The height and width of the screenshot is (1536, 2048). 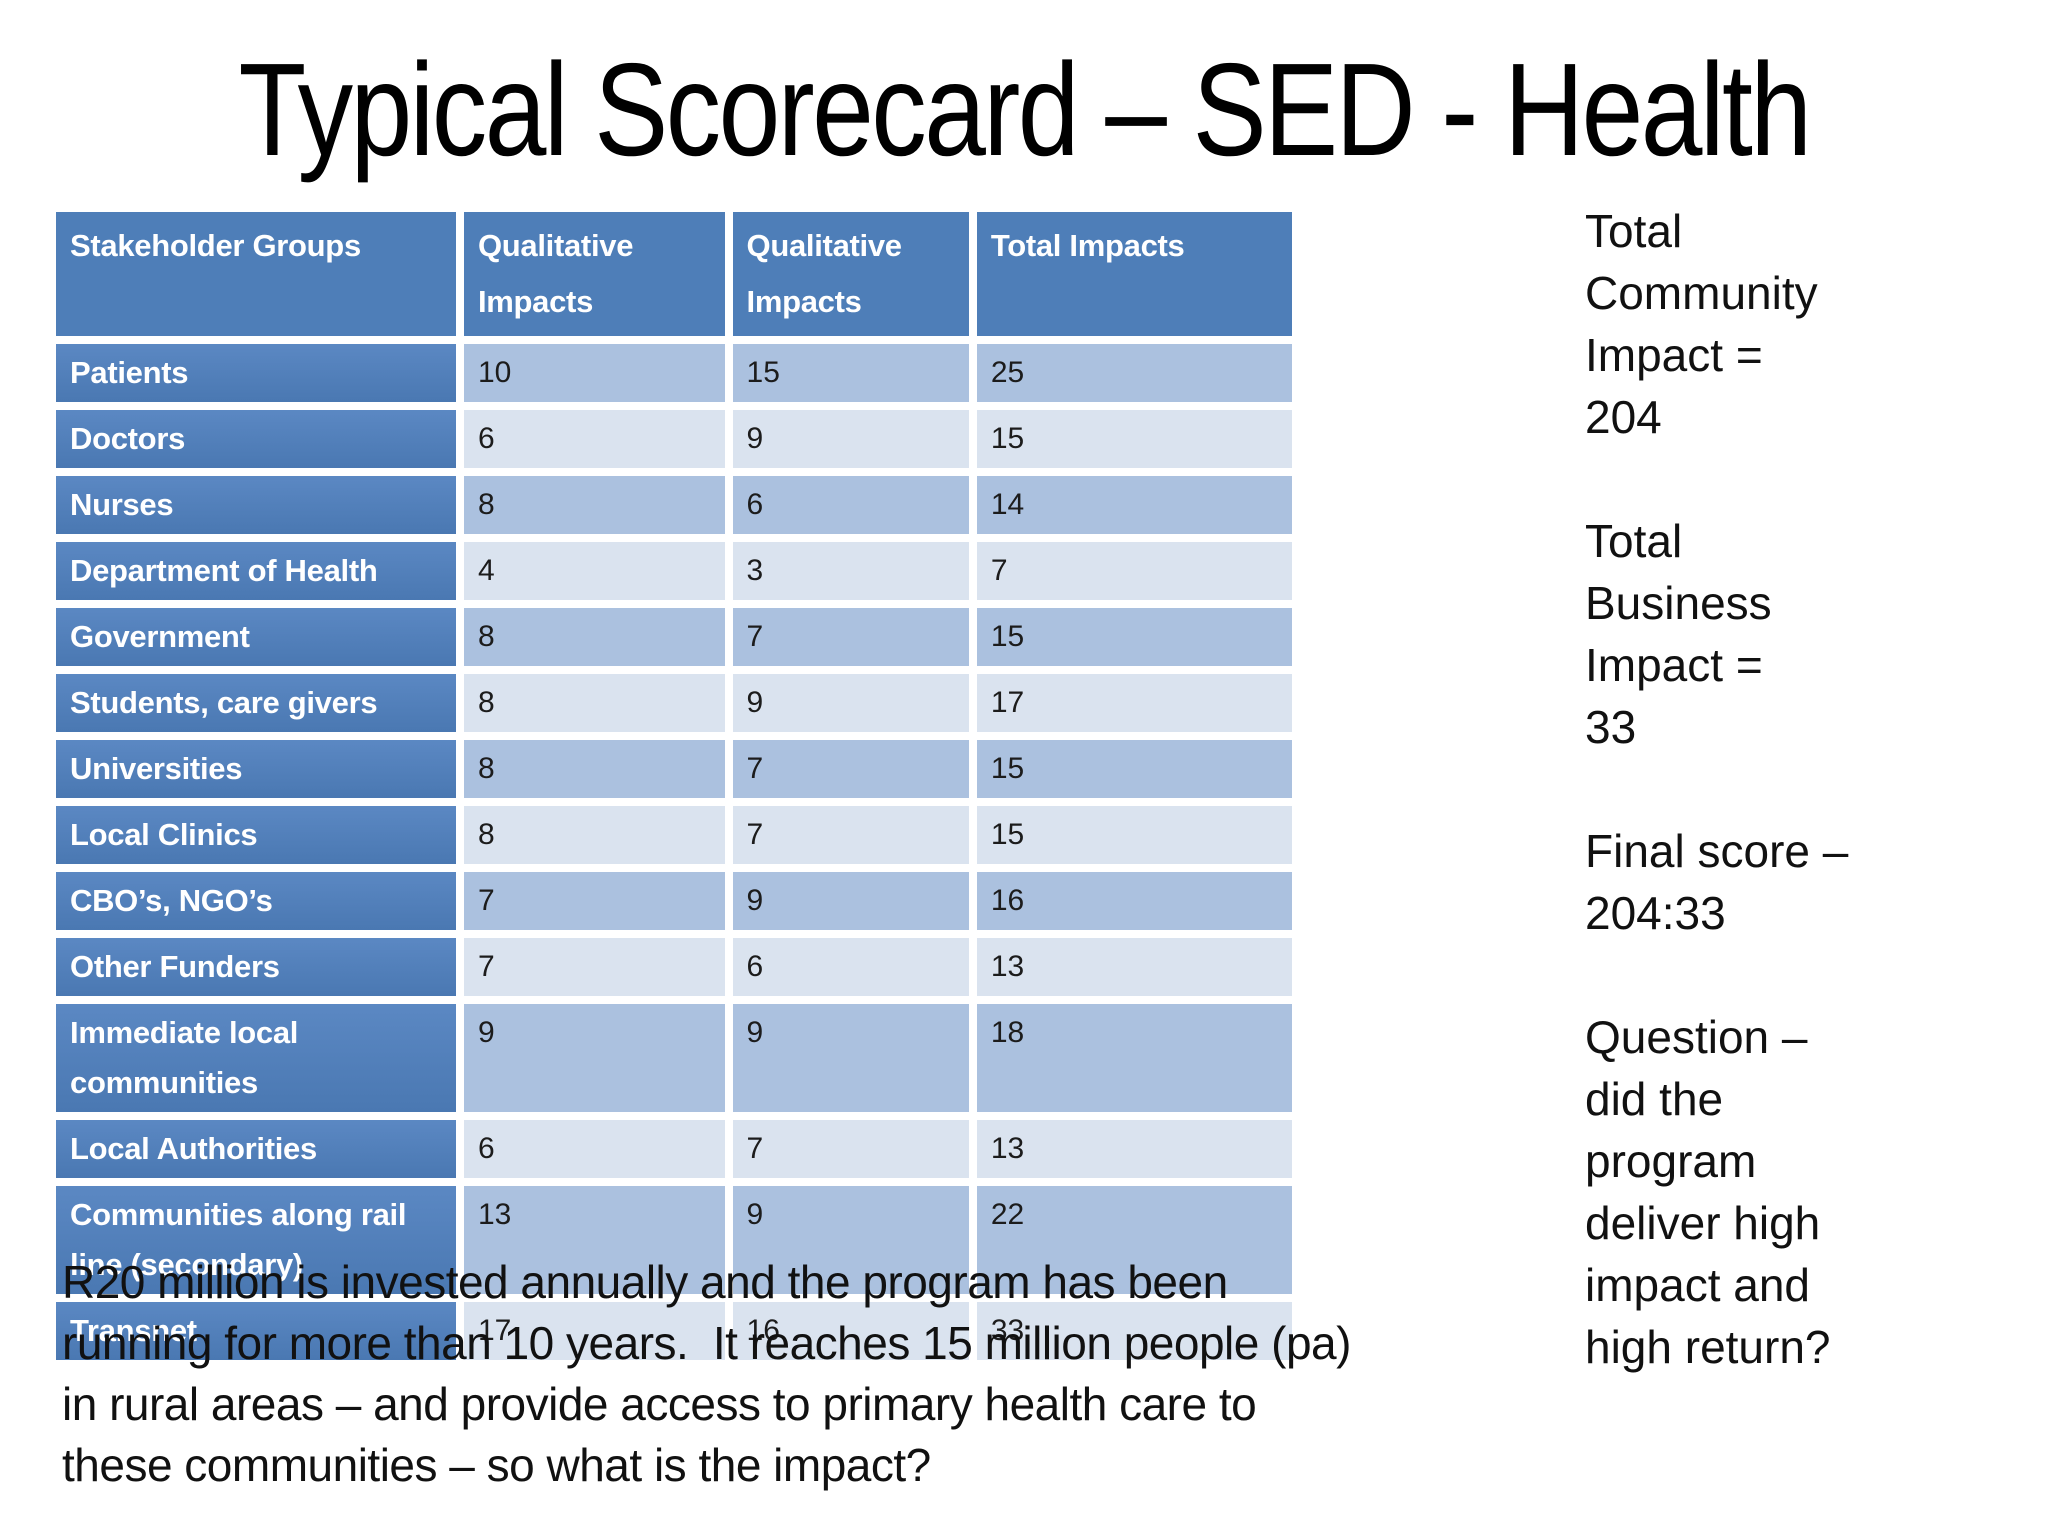 What do you see at coordinates (1134, 1058) in the screenshot?
I see `cell-value: 18` at bounding box center [1134, 1058].